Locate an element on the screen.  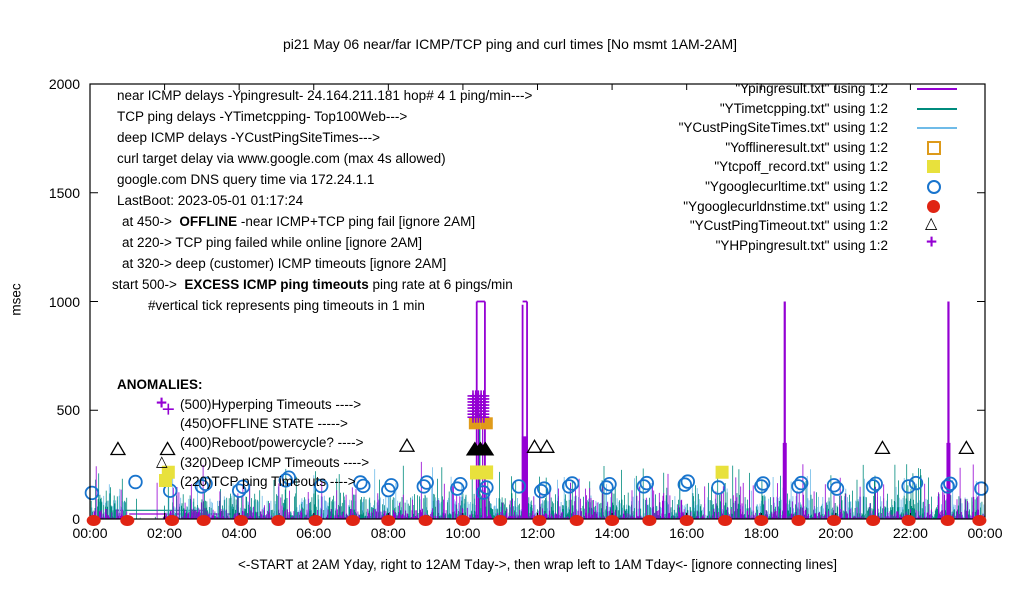
y-tick-label: 2000 is located at coordinates (64, 84).